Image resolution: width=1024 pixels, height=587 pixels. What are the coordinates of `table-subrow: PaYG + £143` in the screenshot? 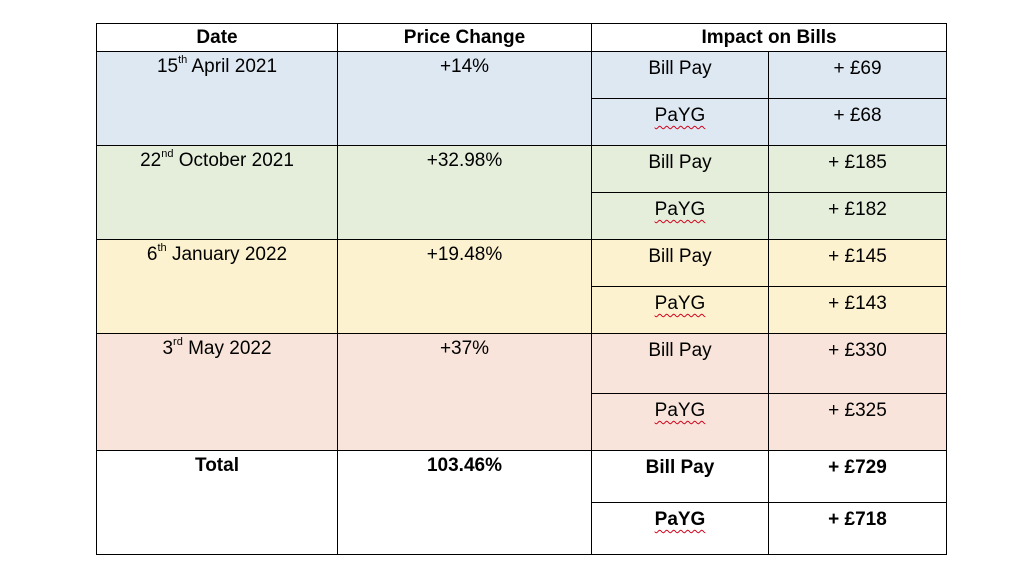 It's located at (522, 310).